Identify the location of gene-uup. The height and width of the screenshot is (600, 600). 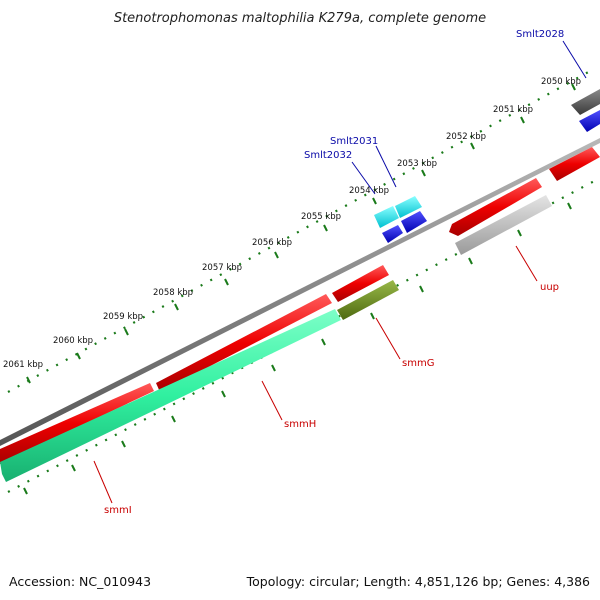
(503, 225).